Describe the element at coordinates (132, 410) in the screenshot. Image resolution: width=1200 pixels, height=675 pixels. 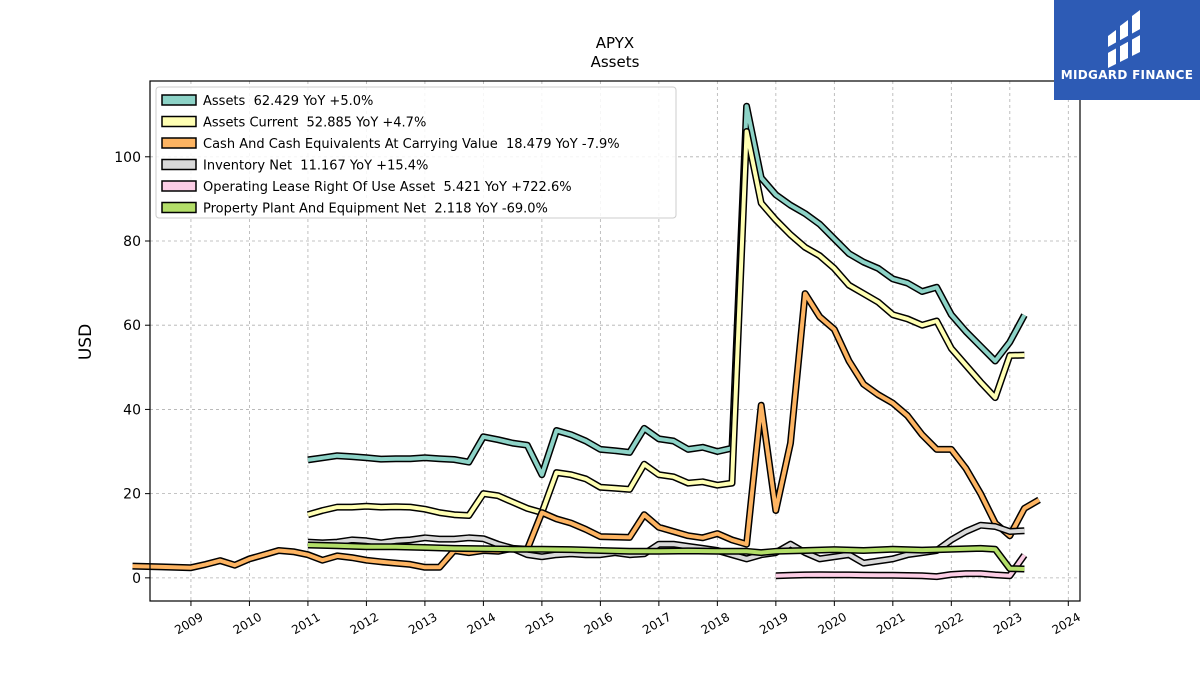
I see `y-tick-label: 40` at that location.